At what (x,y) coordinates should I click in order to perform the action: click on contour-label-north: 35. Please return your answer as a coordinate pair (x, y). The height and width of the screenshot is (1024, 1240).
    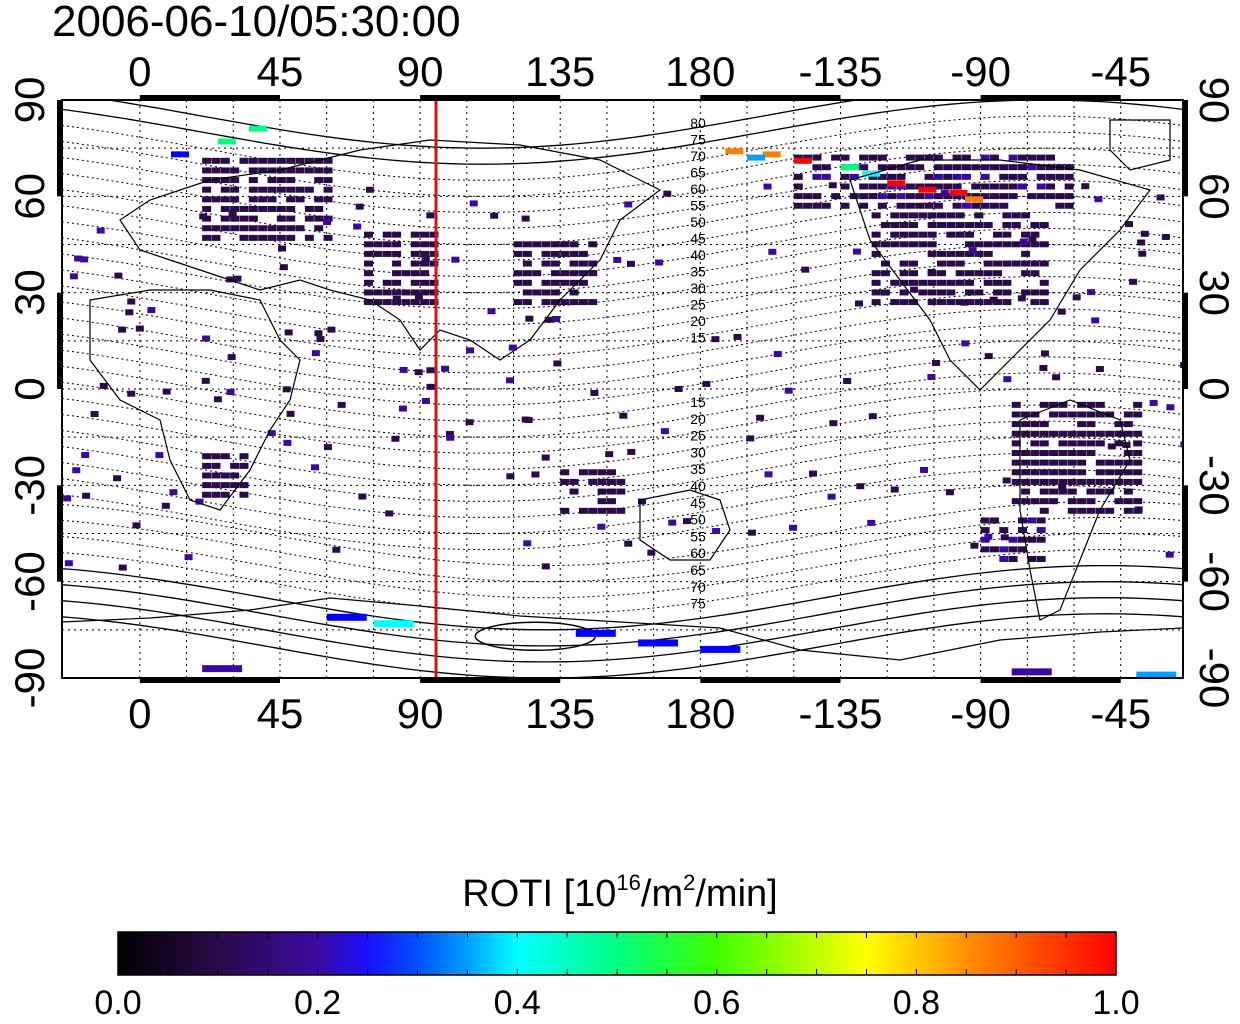
    Looking at the image, I should click on (698, 272).